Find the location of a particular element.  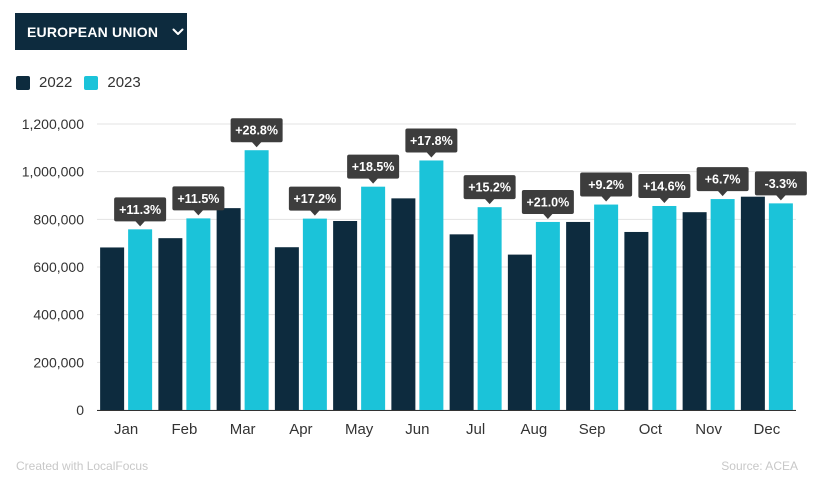

legend-swatch-2023 is located at coordinates (91, 82).